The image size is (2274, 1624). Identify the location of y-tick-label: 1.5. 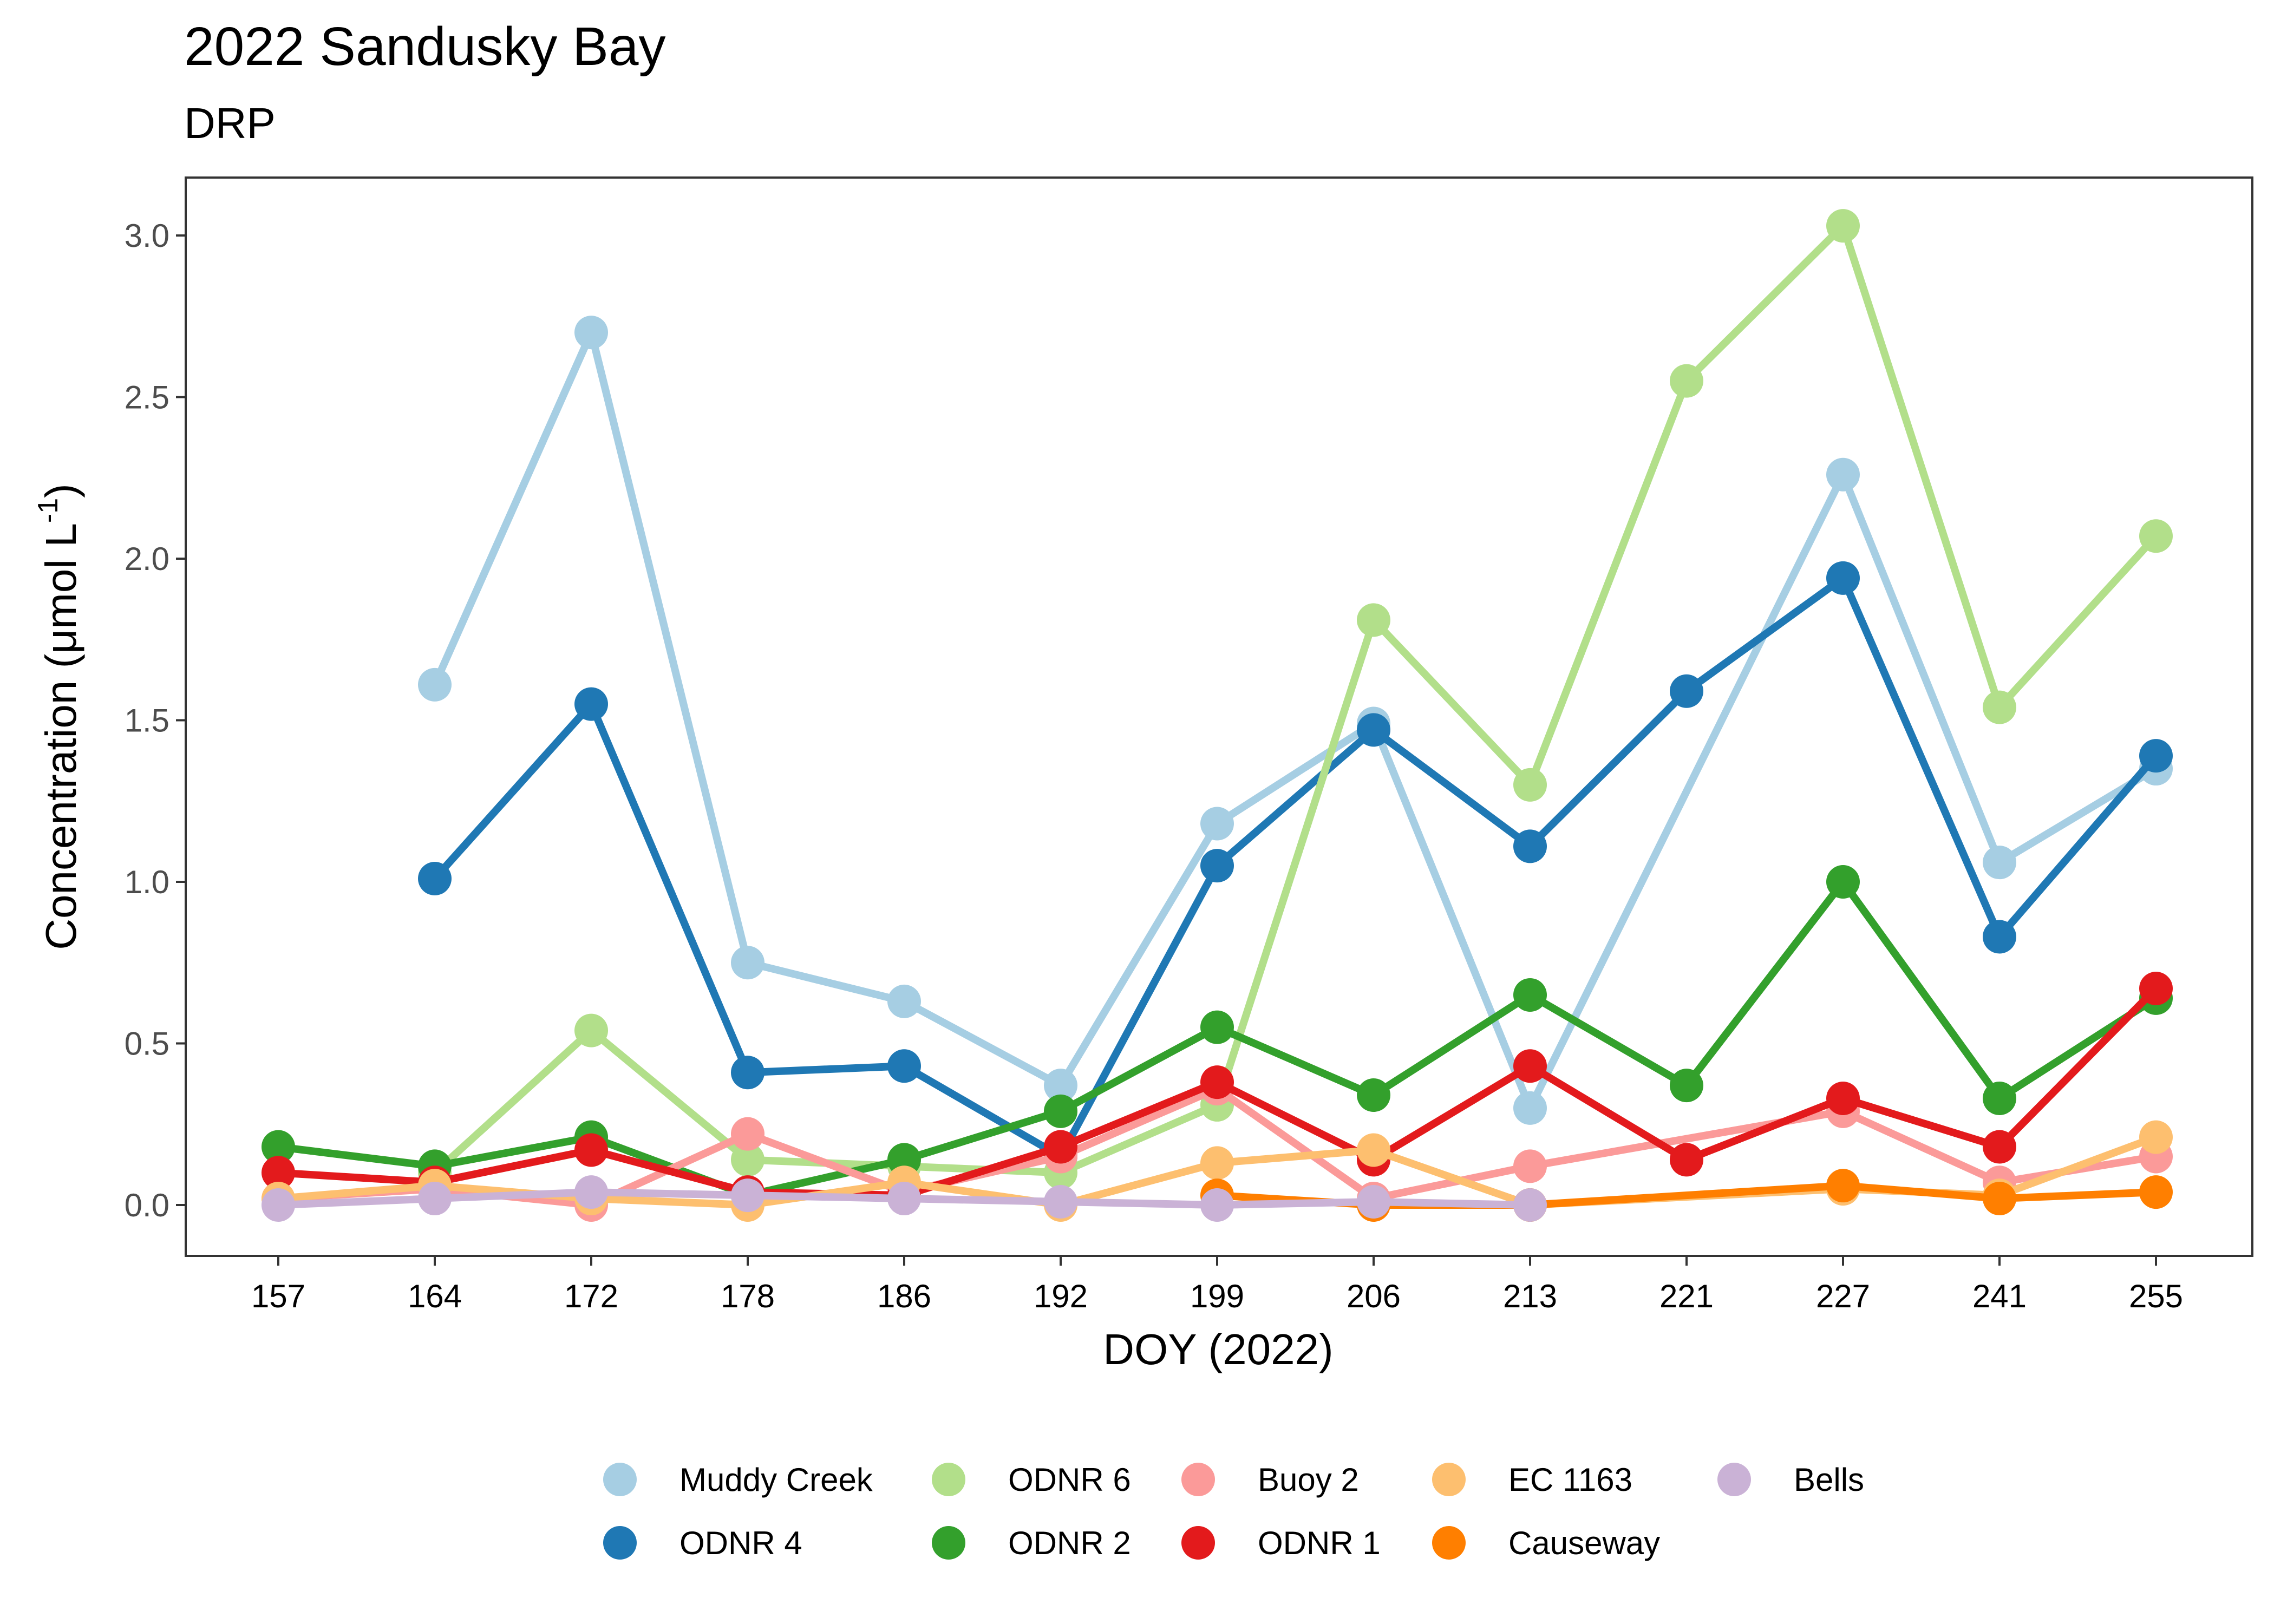
(147, 721).